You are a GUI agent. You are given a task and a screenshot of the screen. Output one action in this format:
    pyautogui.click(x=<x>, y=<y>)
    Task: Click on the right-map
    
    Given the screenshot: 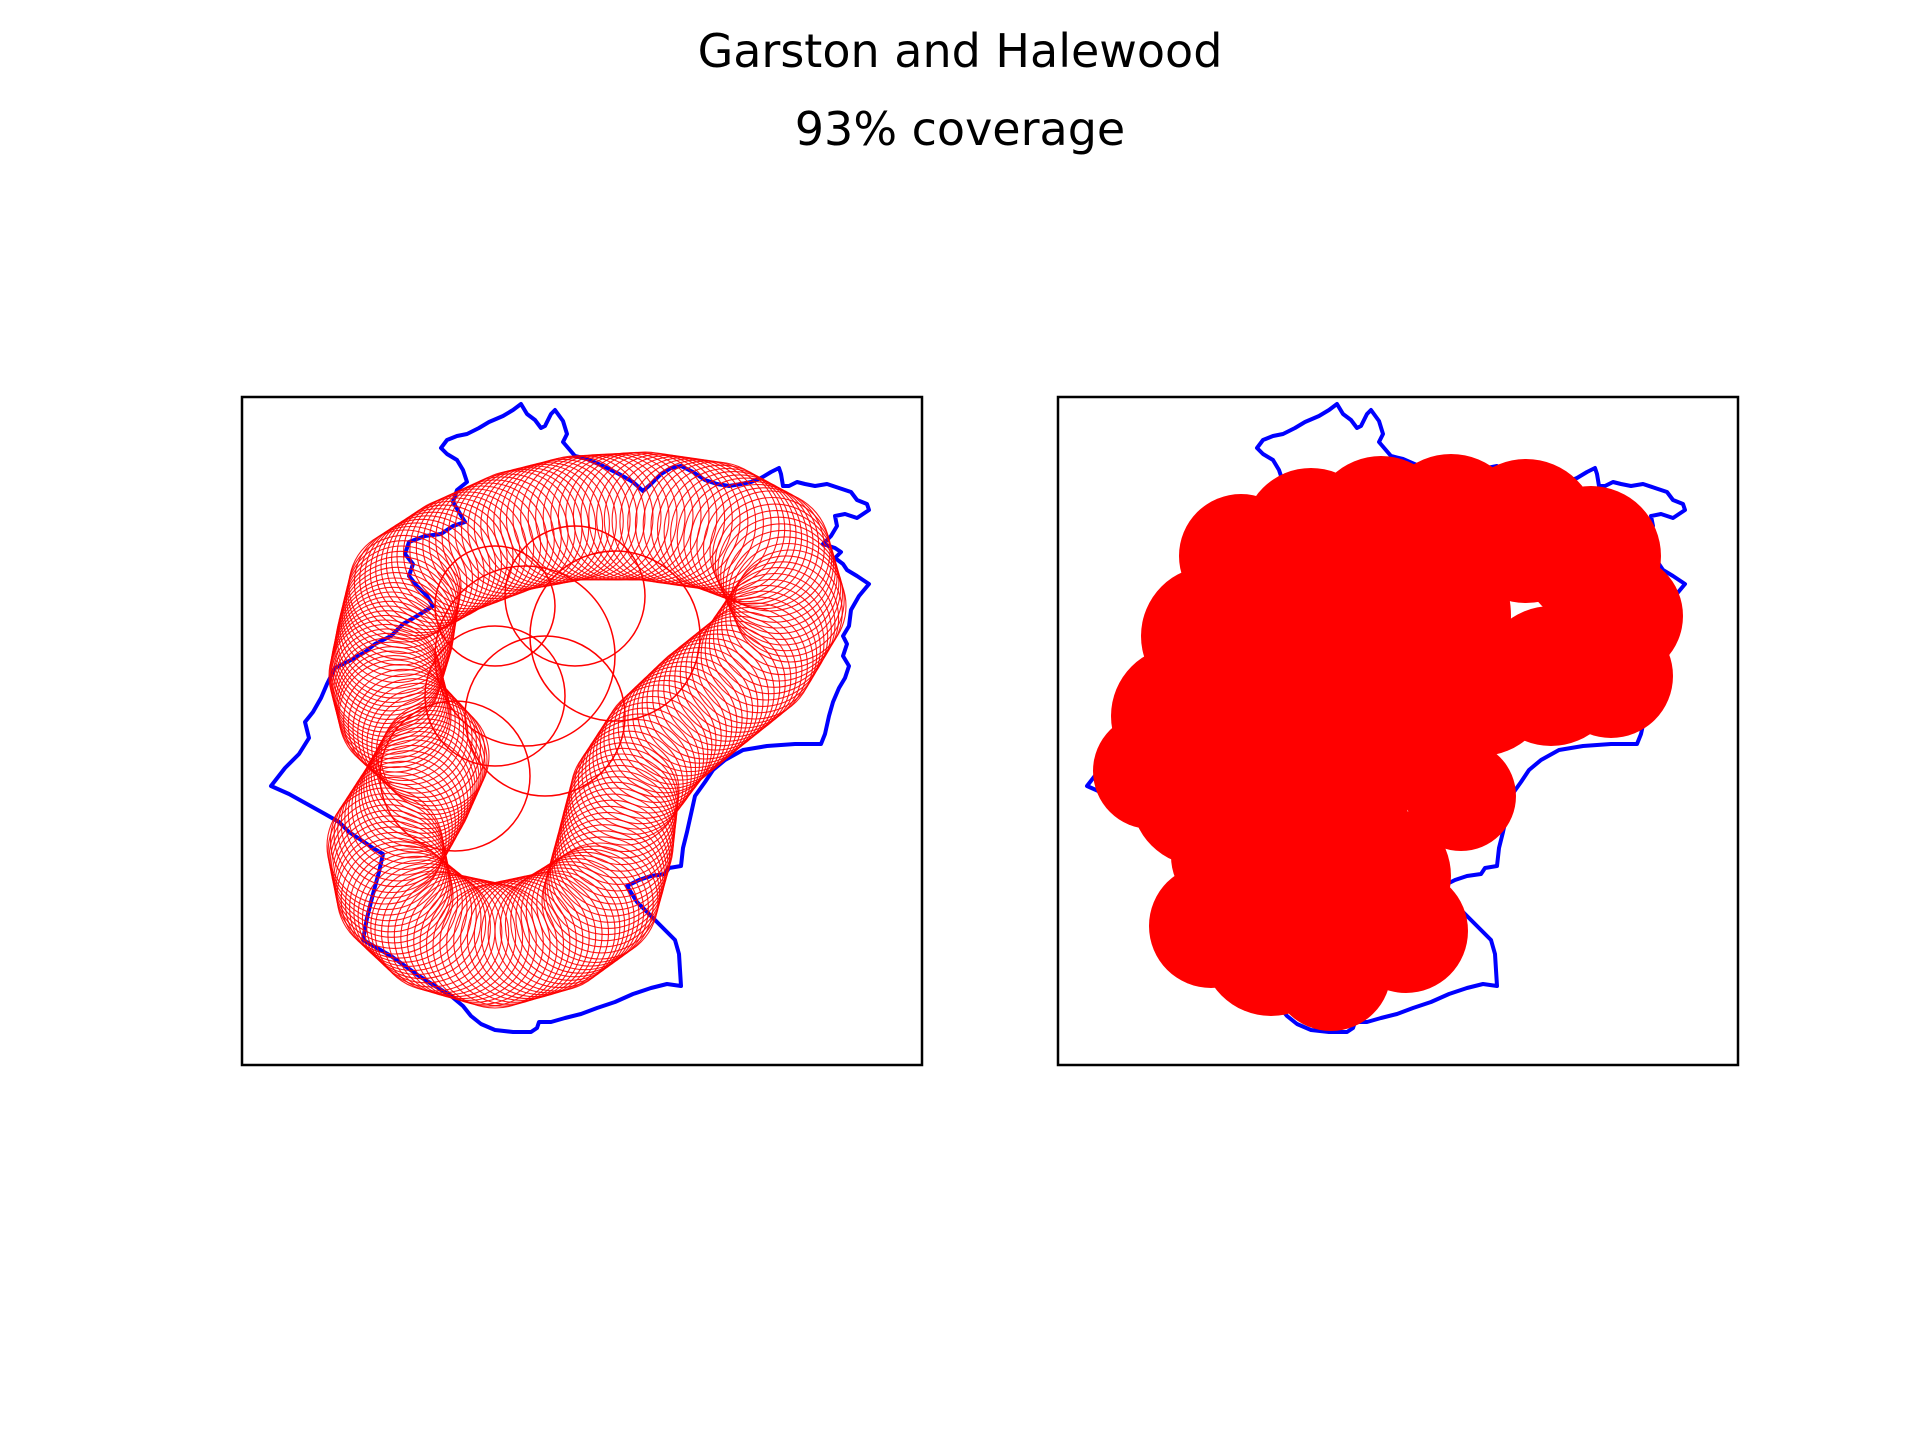 What is the action you would take?
    pyautogui.click(x=1386, y=718)
    